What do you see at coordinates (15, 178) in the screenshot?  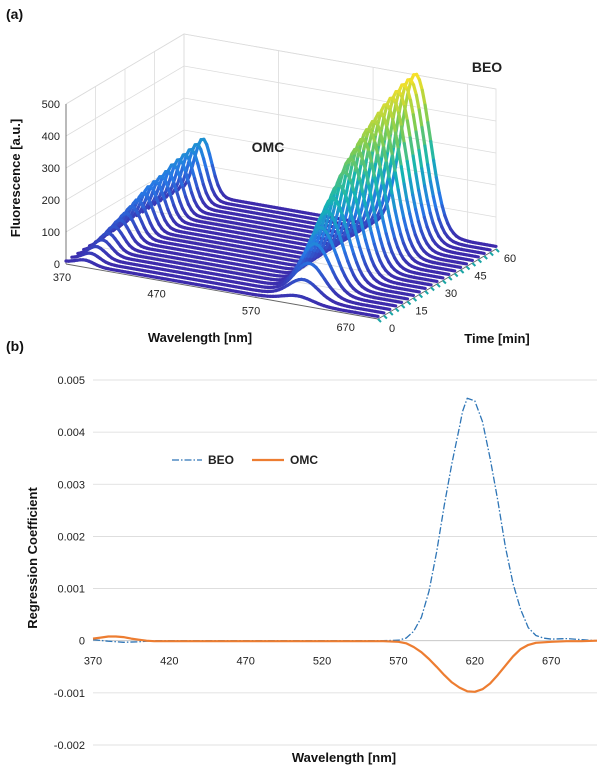 I see `z-axis-label: Fluorescence [a.u.]` at bounding box center [15, 178].